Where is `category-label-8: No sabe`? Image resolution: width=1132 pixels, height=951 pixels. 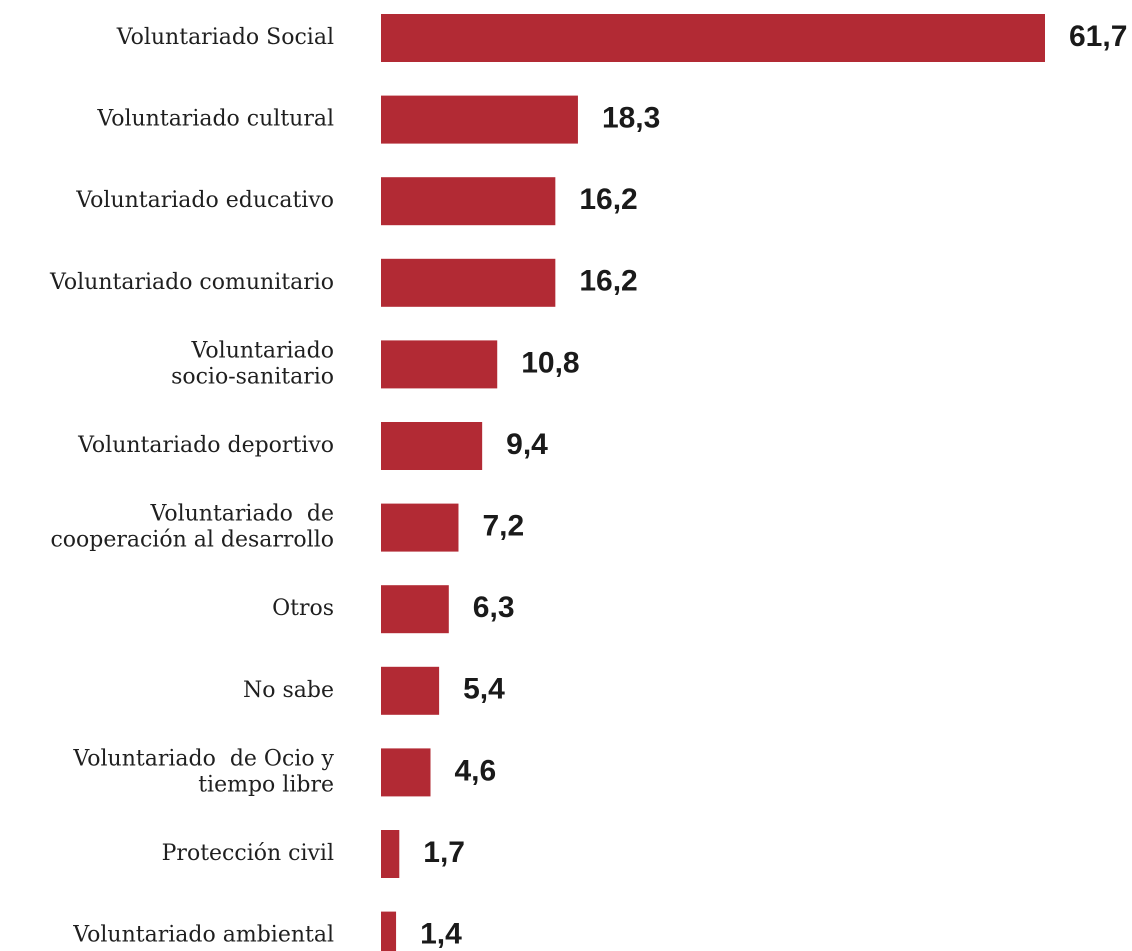 category-label-8: No sabe is located at coordinates (288, 690).